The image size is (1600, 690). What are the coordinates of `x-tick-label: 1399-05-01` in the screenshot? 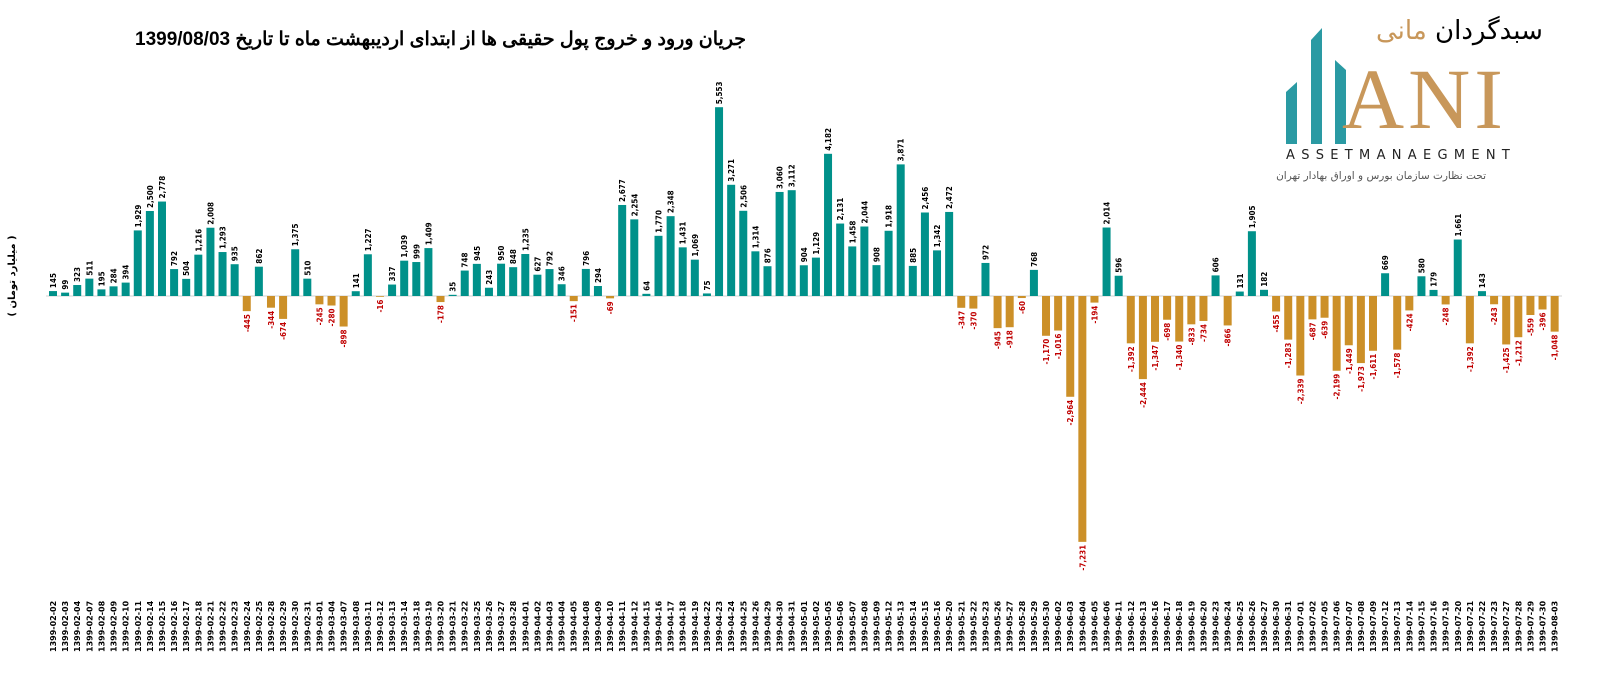 It's located at (804, 626).